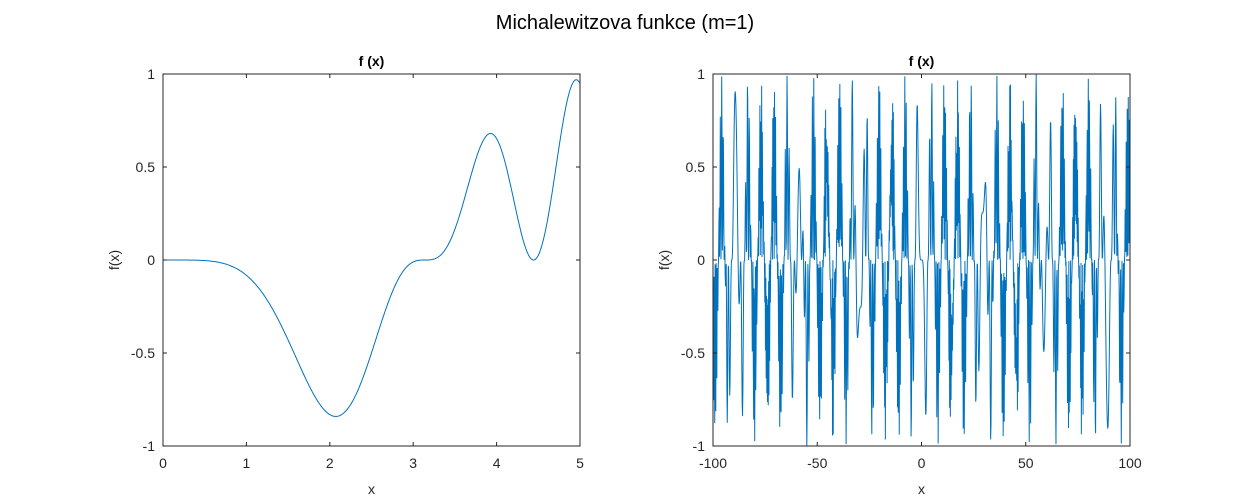 The width and height of the screenshot is (1250, 500). Describe the element at coordinates (817, 463) in the screenshot. I see `x-tick-label: -50` at that location.